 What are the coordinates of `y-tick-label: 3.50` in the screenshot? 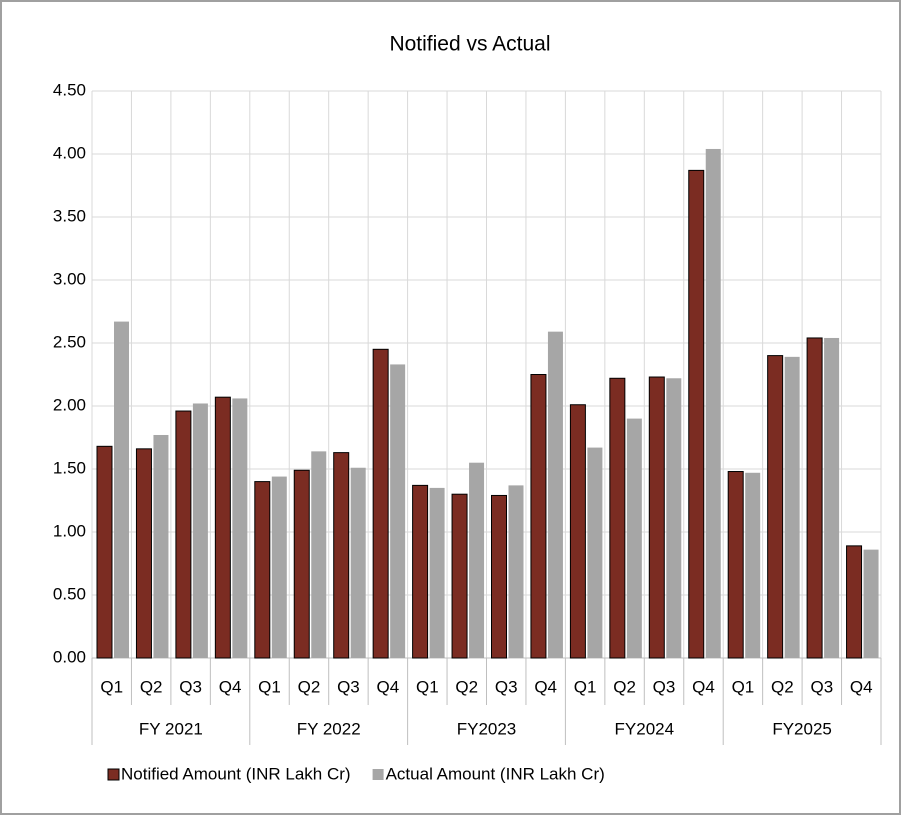 It's located at (69, 215).